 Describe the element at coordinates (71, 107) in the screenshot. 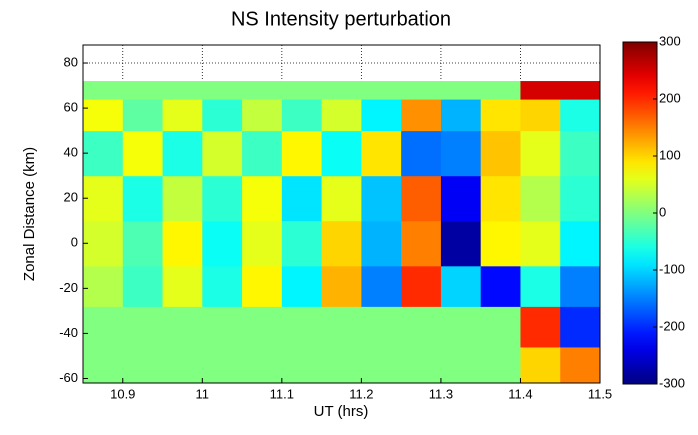

I see `y-tick-label: 60` at that location.